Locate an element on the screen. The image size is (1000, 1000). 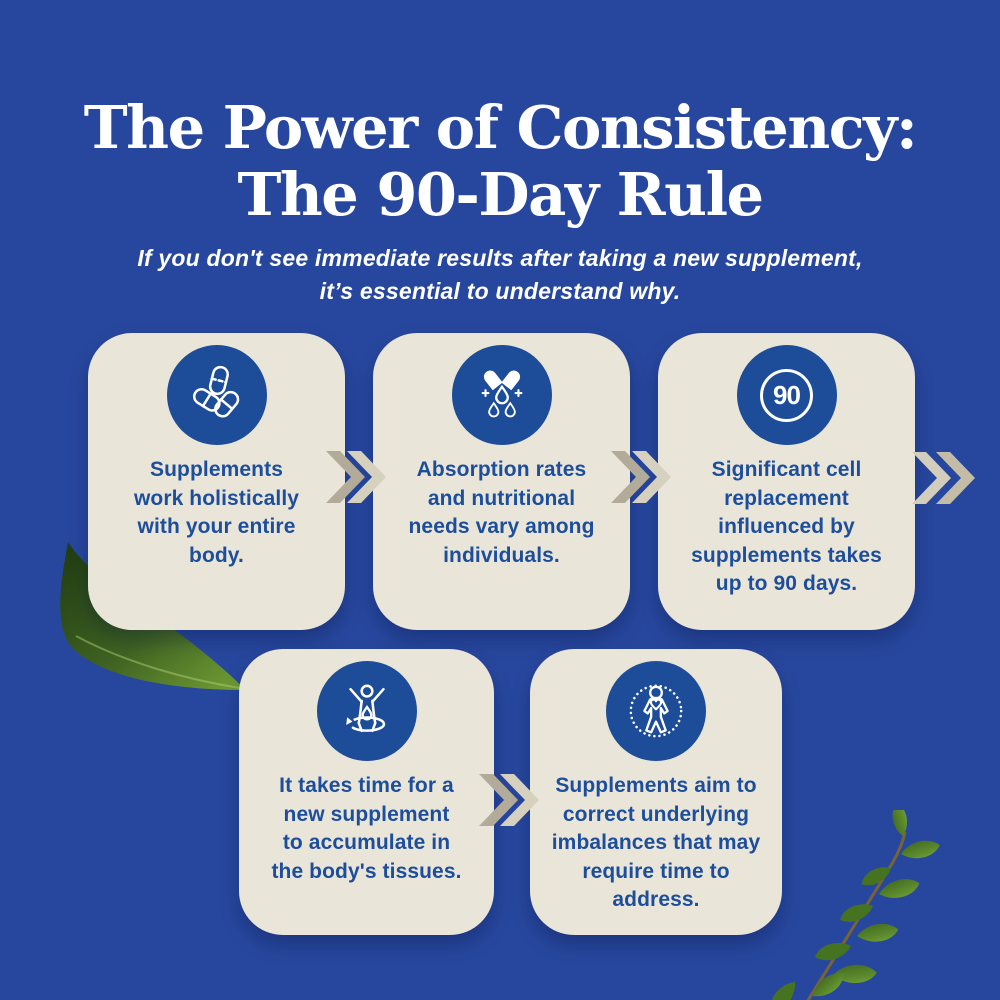
page-subtitle-line2: it’s essential to understand why. is located at coordinates (500, 291).